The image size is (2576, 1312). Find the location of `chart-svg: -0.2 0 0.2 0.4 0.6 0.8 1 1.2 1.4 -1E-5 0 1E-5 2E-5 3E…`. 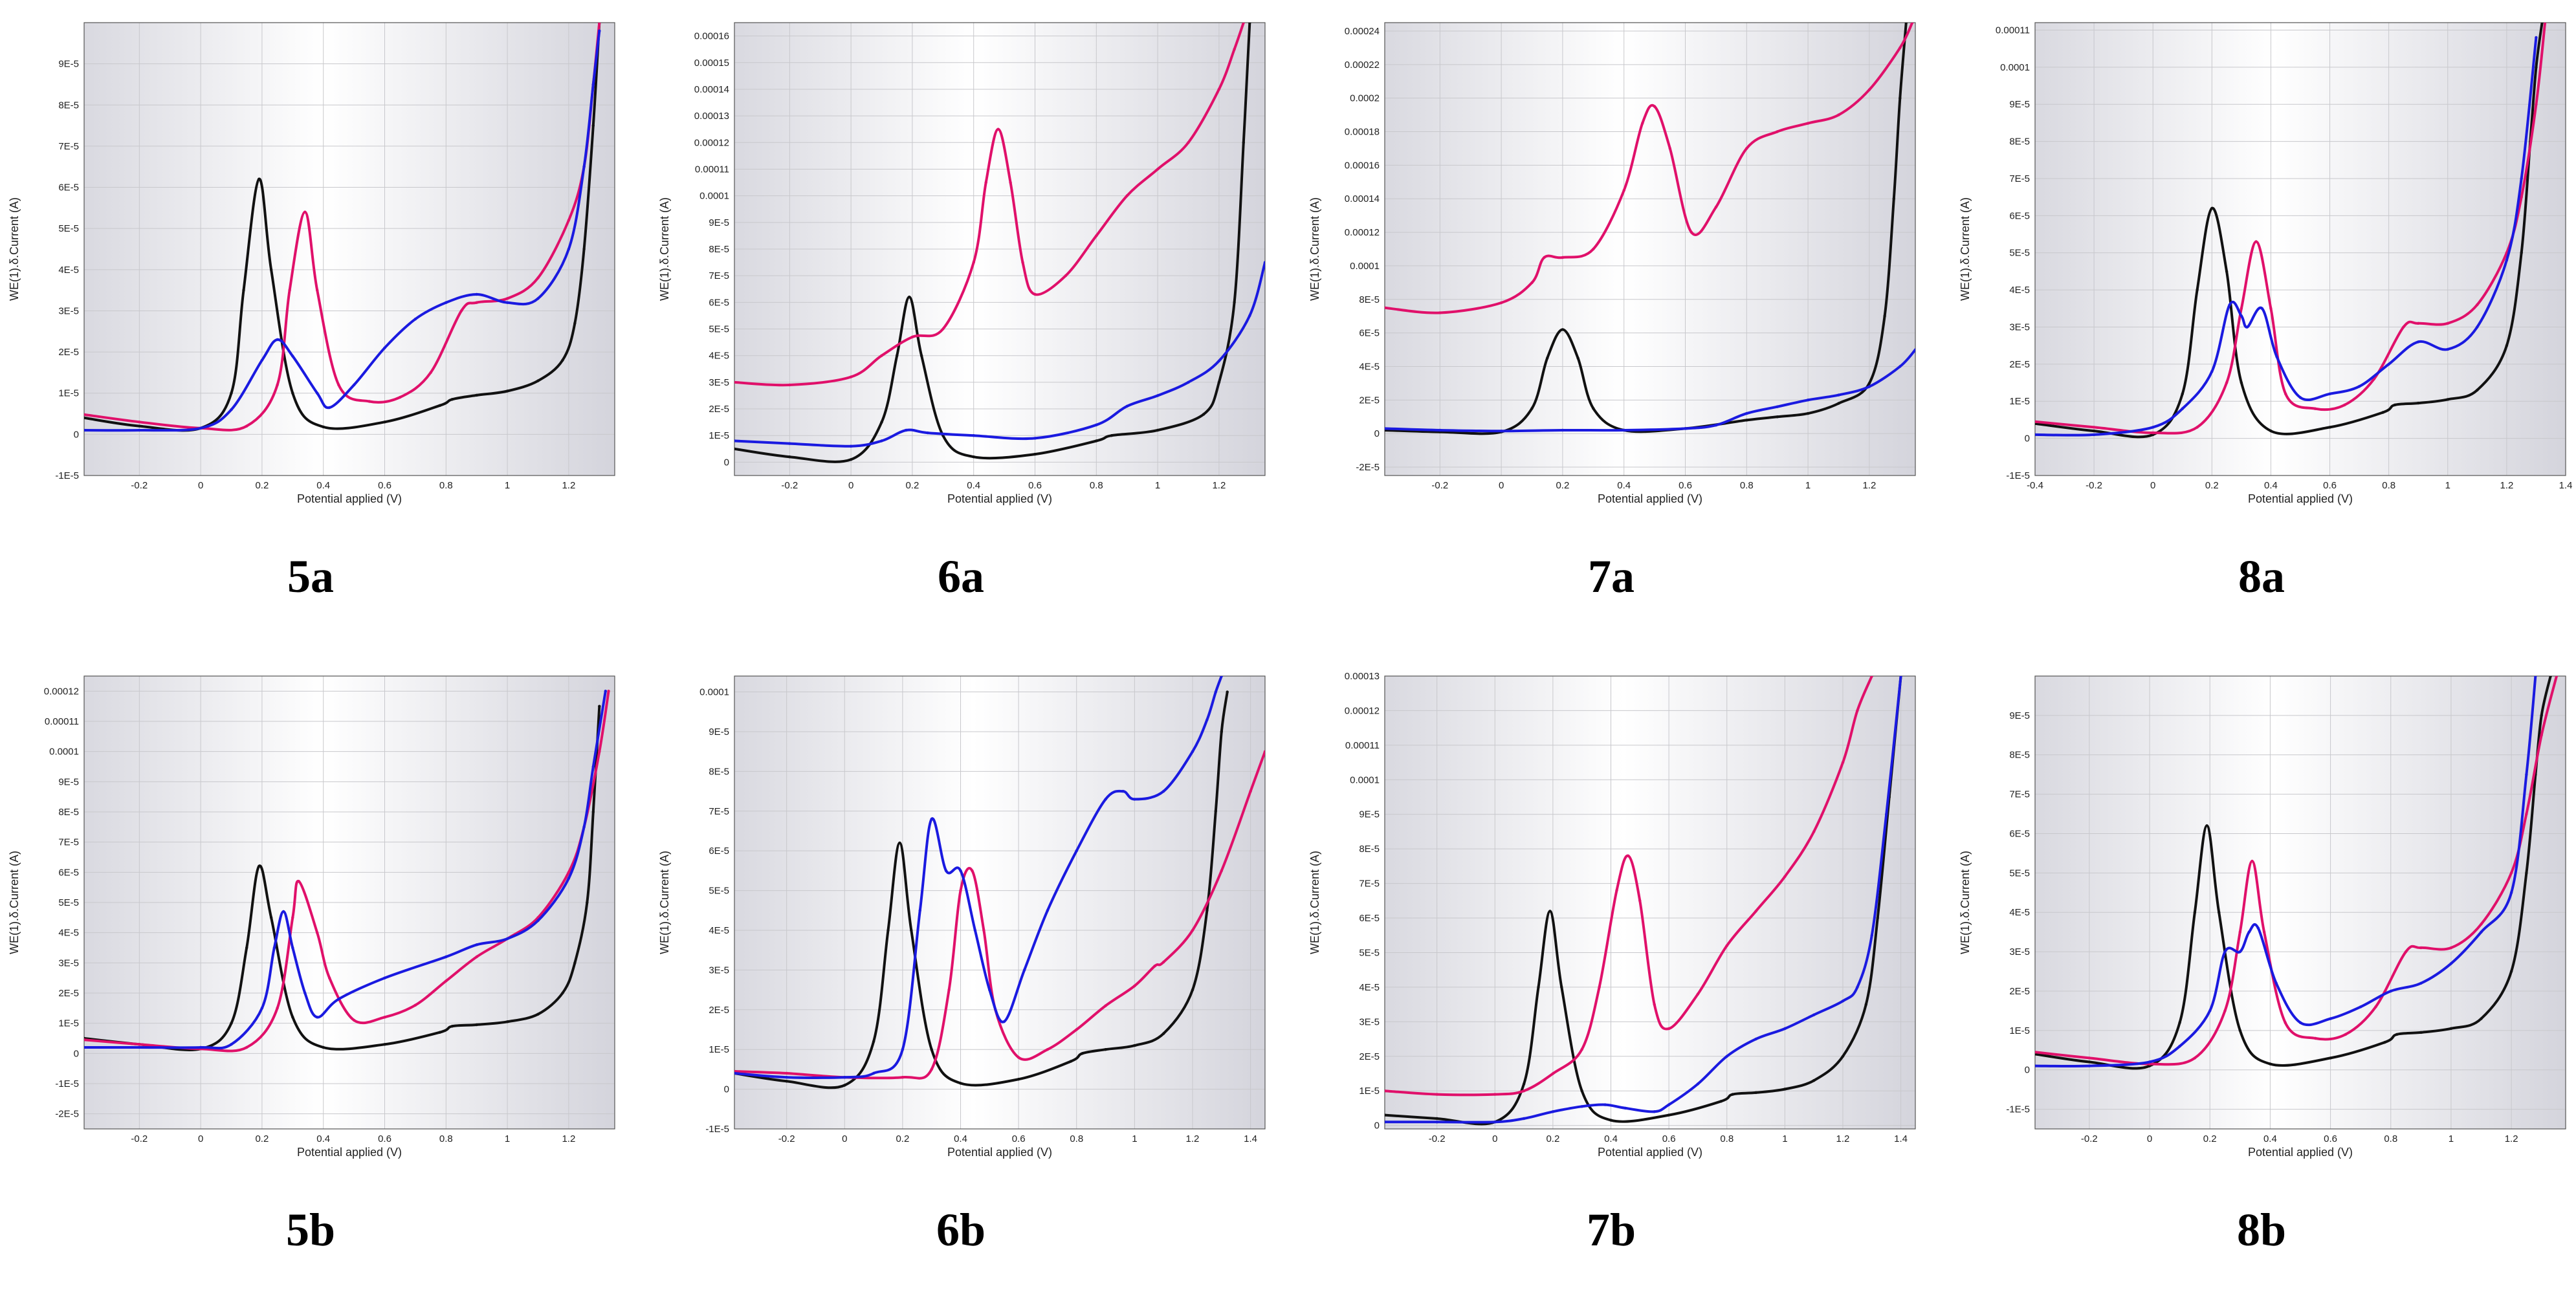

chart-svg: -0.2 0 0.2 0.4 0.6 0.8 1 1.2 1.4 -1E-5 0 1E-5 2E-5 3E… is located at coordinates (962, 917).